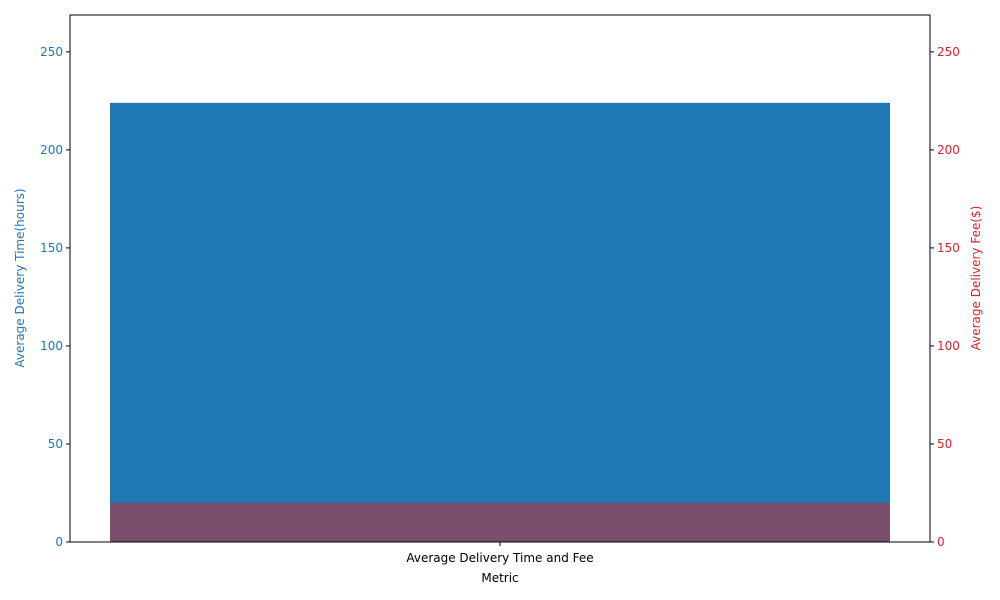 This screenshot has width=1000, height=600. What do you see at coordinates (55, 297) in the screenshot?
I see `left-axis-ticks: 0 50 100 150 200 250` at bounding box center [55, 297].